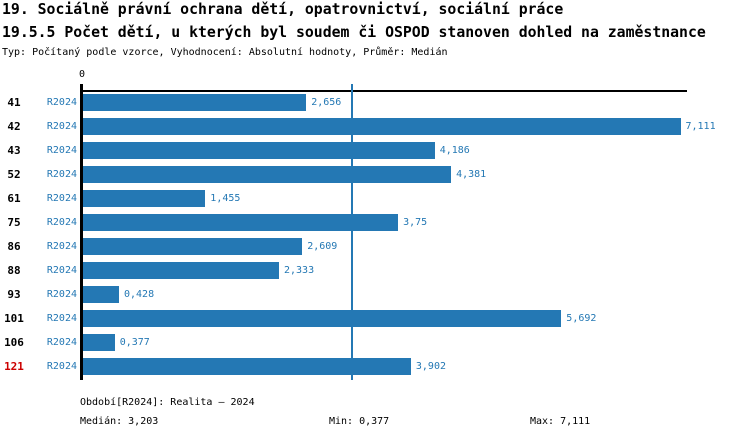 This screenshot has width=750, height=440. What do you see at coordinates (375, 102) in the screenshot?
I see `chart-row: 41 R2024 2,656` at bounding box center [375, 102].